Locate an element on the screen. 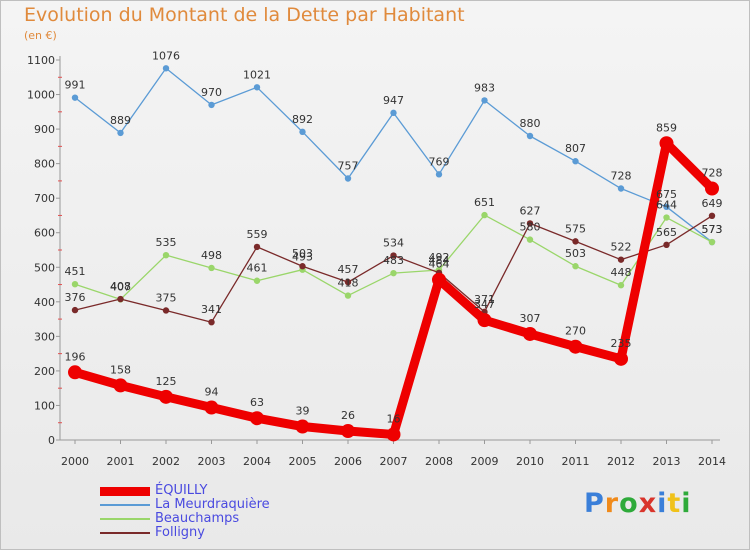 The image size is (750, 550). y-tick-label: 0 is located at coordinates (51, 440).